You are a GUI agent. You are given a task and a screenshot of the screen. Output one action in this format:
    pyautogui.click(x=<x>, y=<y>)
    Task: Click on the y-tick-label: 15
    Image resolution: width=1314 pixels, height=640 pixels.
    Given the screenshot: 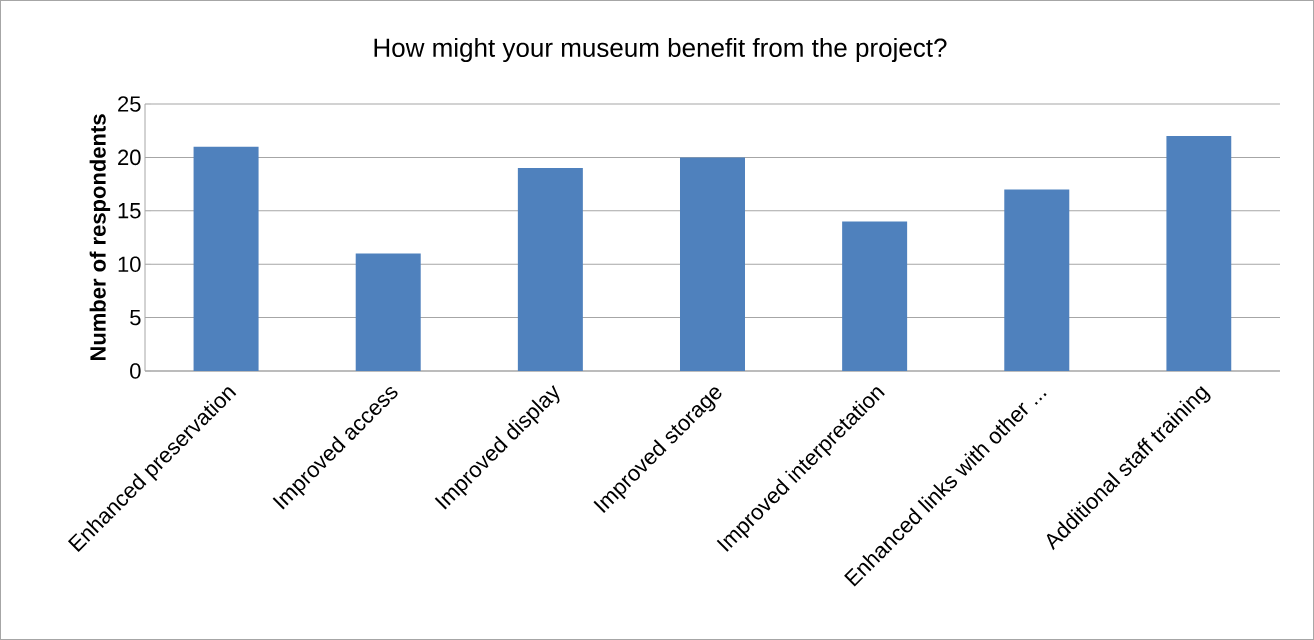 What is the action you would take?
    pyautogui.click(x=129, y=211)
    